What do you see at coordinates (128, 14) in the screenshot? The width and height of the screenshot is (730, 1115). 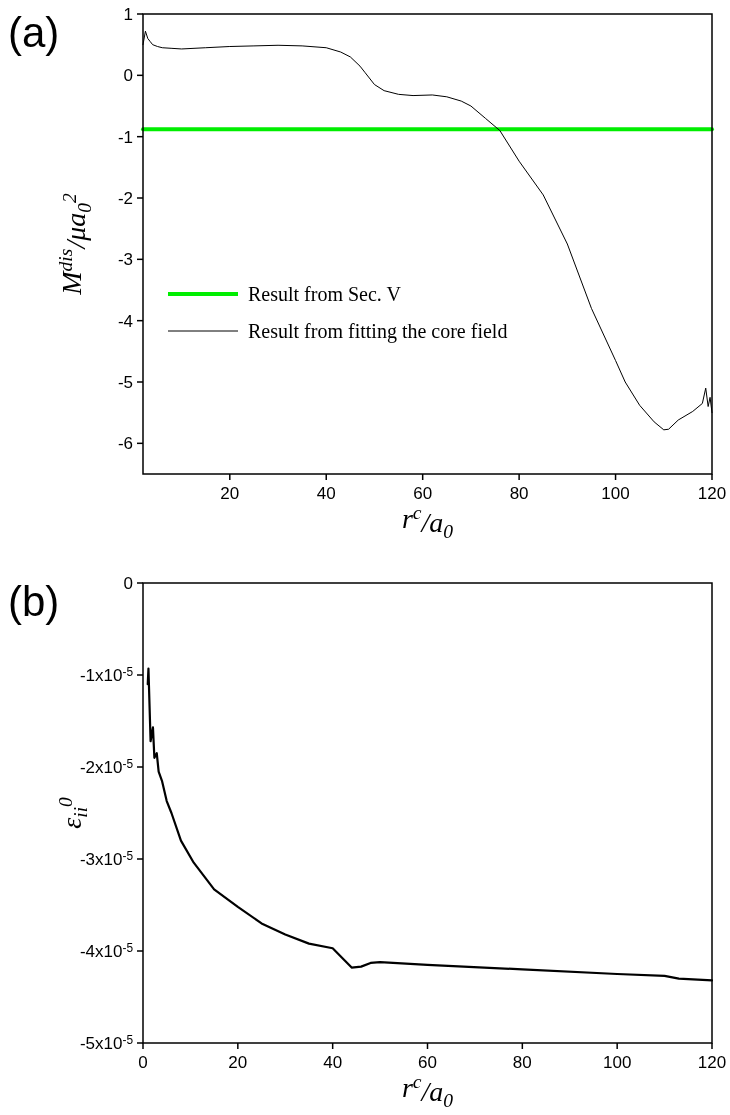 I see `y-tick-label: 1` at bounding box center [128, 14].